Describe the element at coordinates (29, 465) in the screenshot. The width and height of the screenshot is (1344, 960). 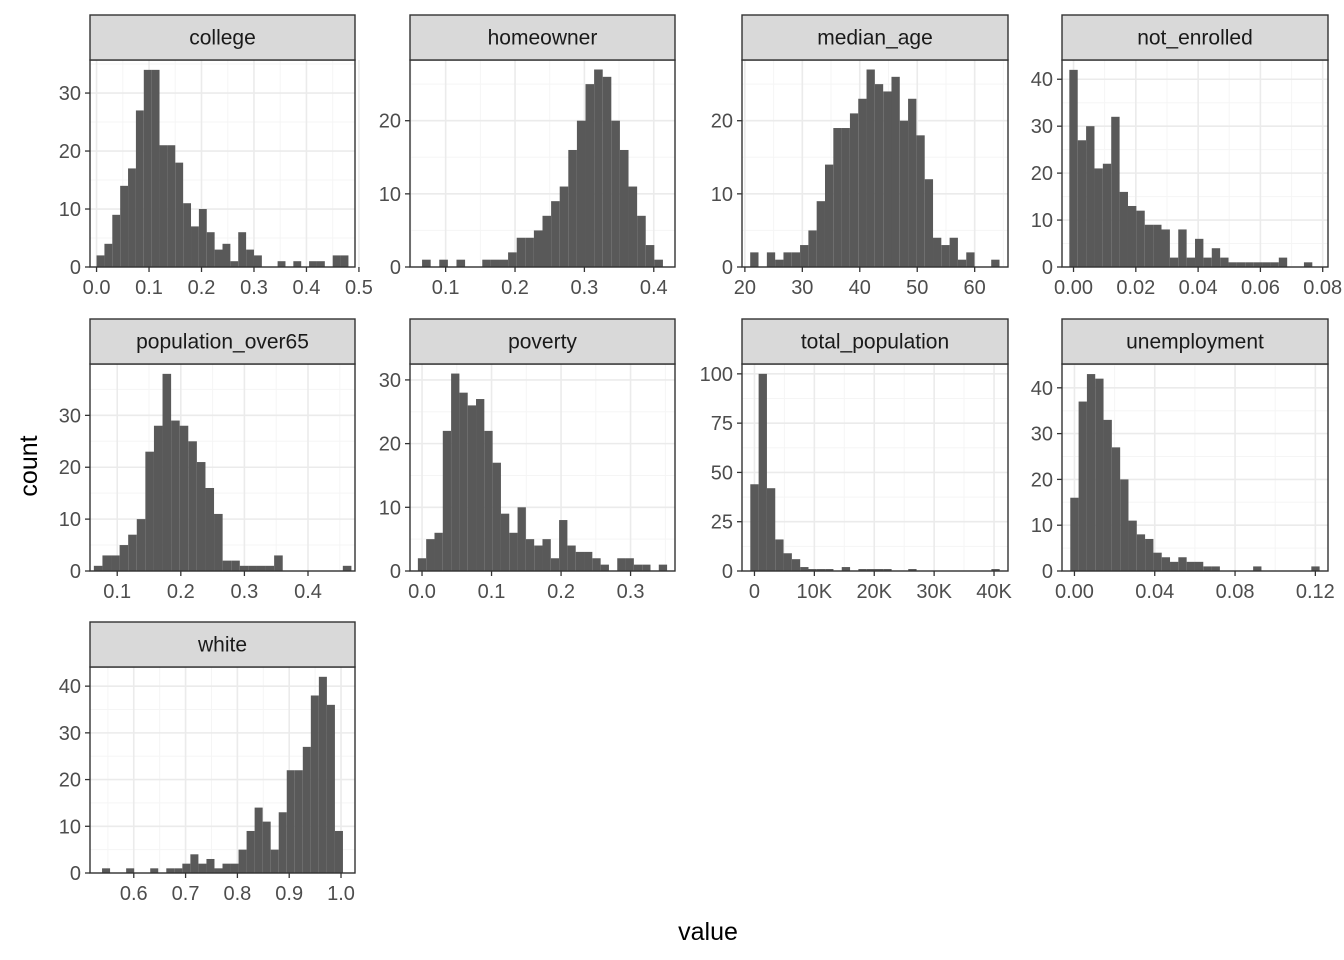
I see `y-axis-title: count` at that location.